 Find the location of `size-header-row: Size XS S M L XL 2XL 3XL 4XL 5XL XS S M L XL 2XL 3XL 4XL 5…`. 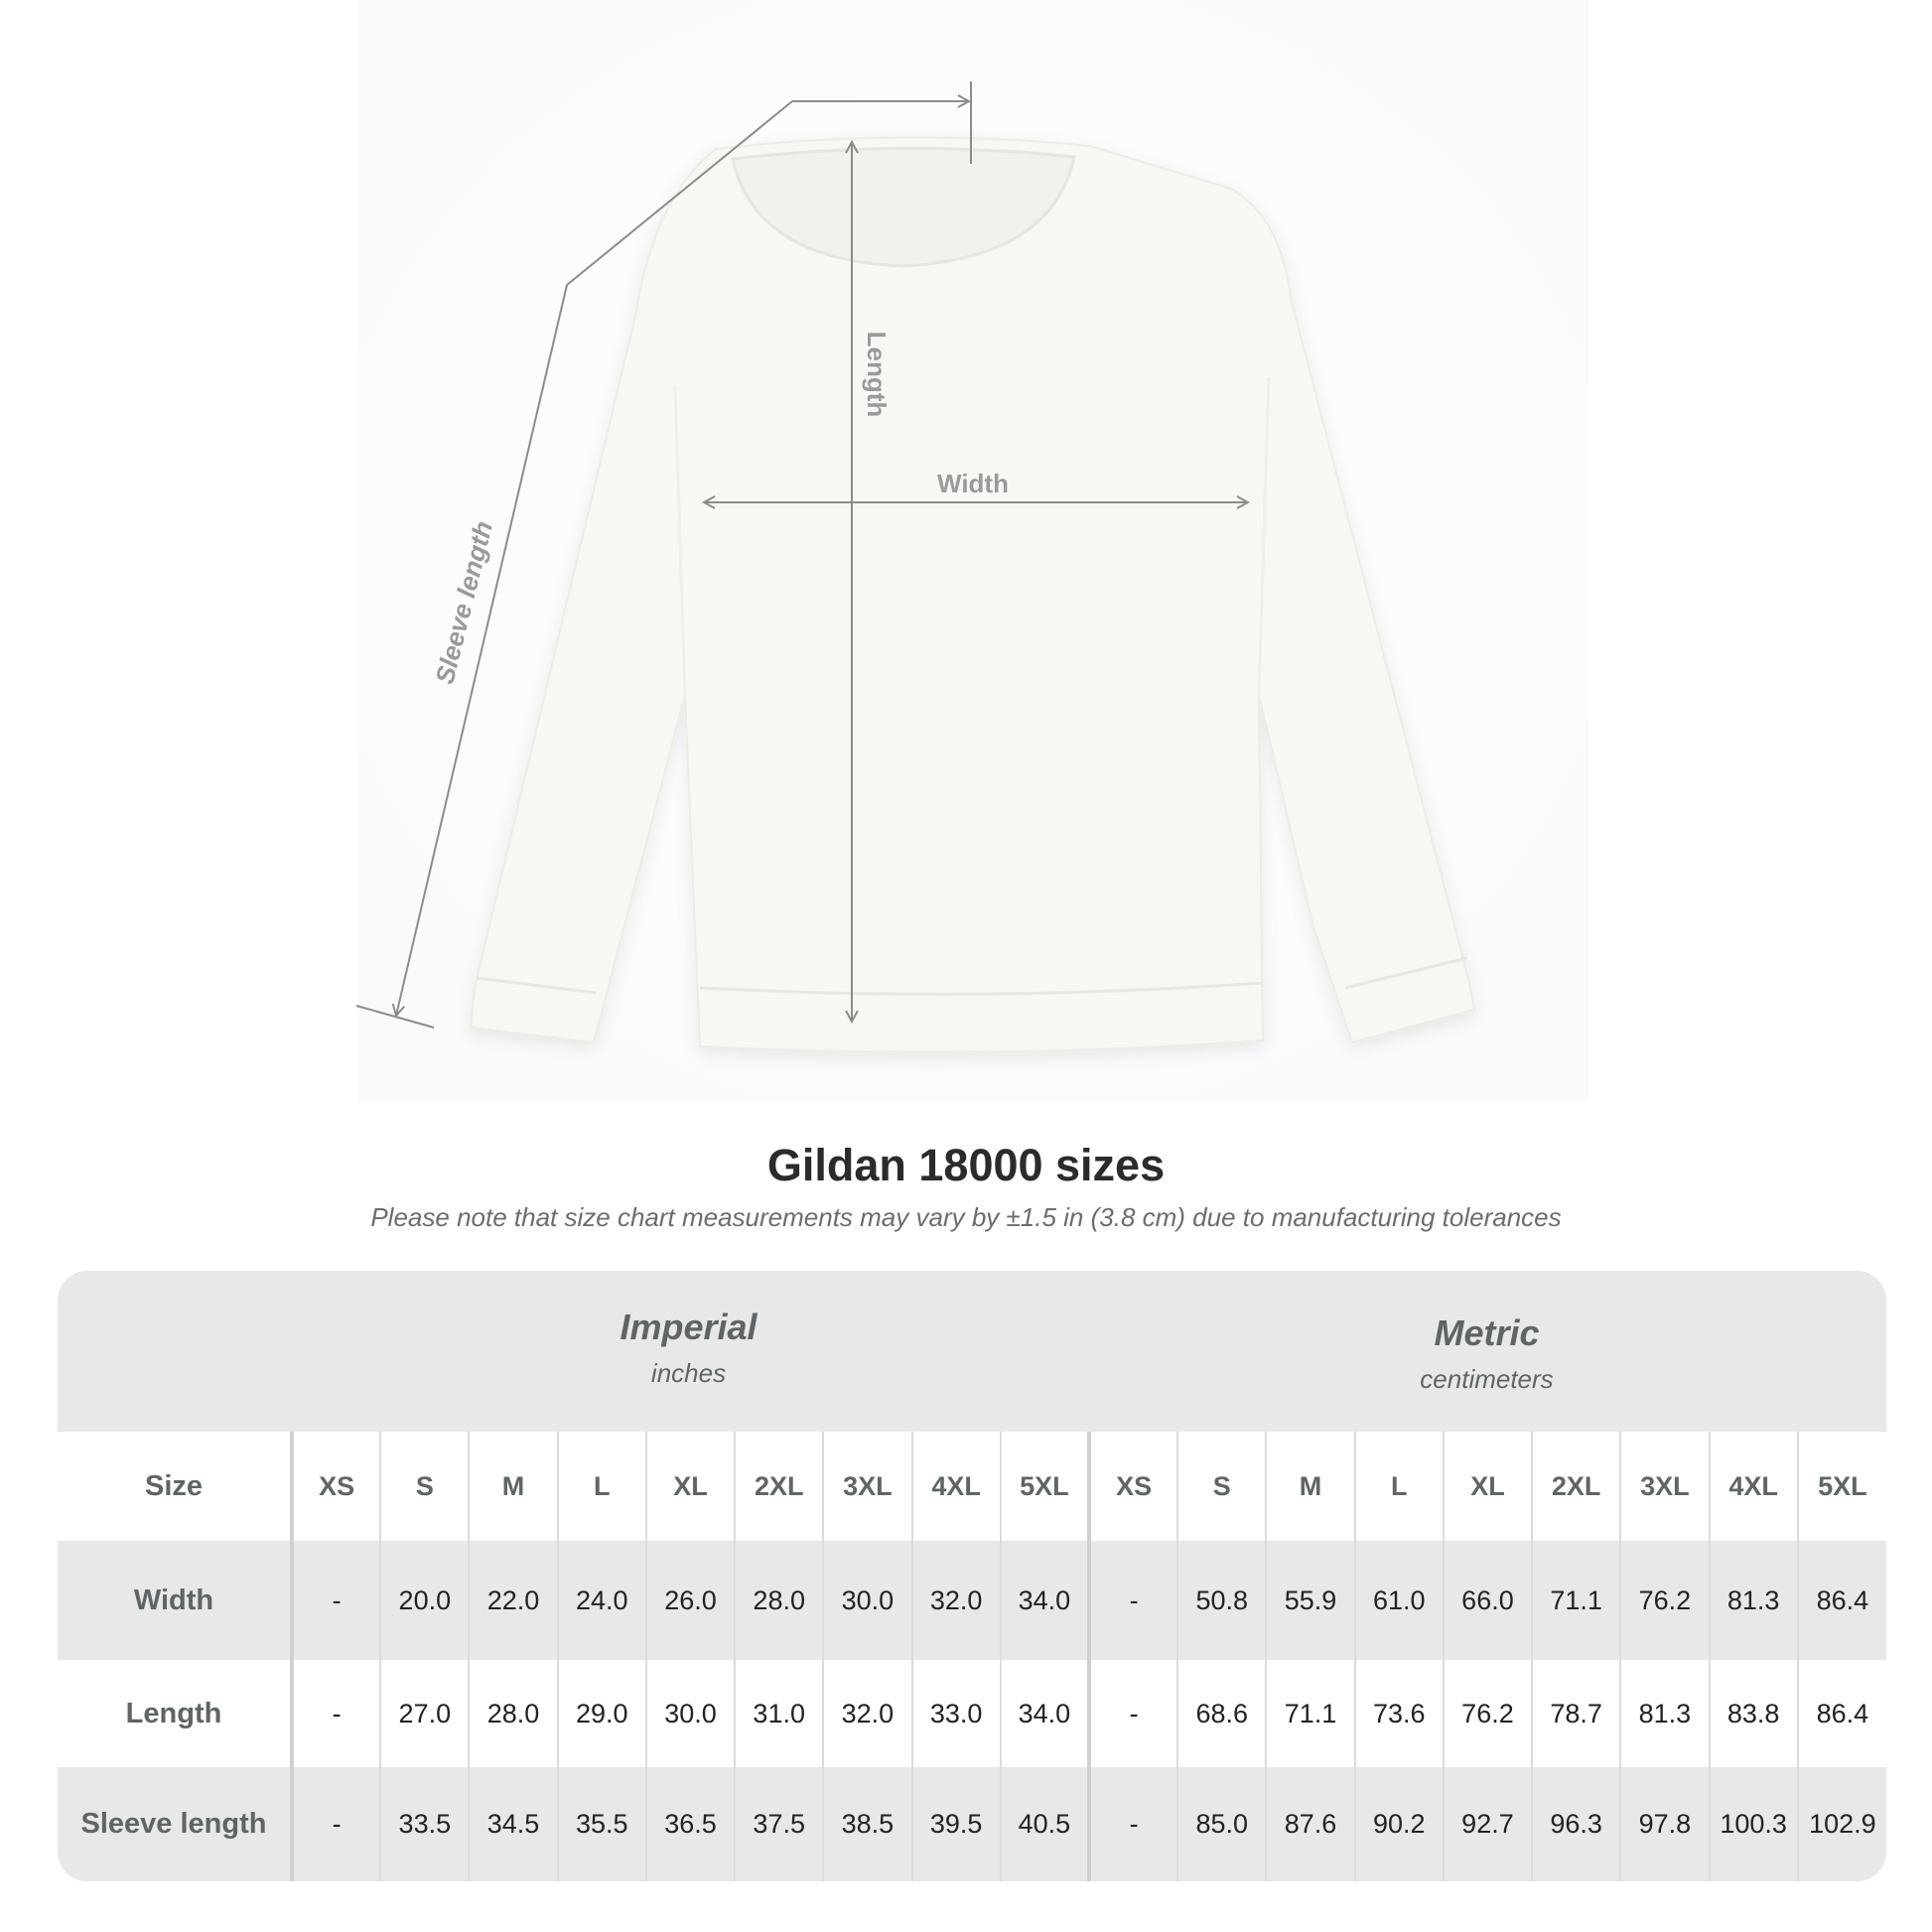

size-header-row: Size XS S M L XL 2XL 3XL 4XL 5XL XS S M L XL 2XL 3XL 4XL 5… is located at coordinates (972, 1486).